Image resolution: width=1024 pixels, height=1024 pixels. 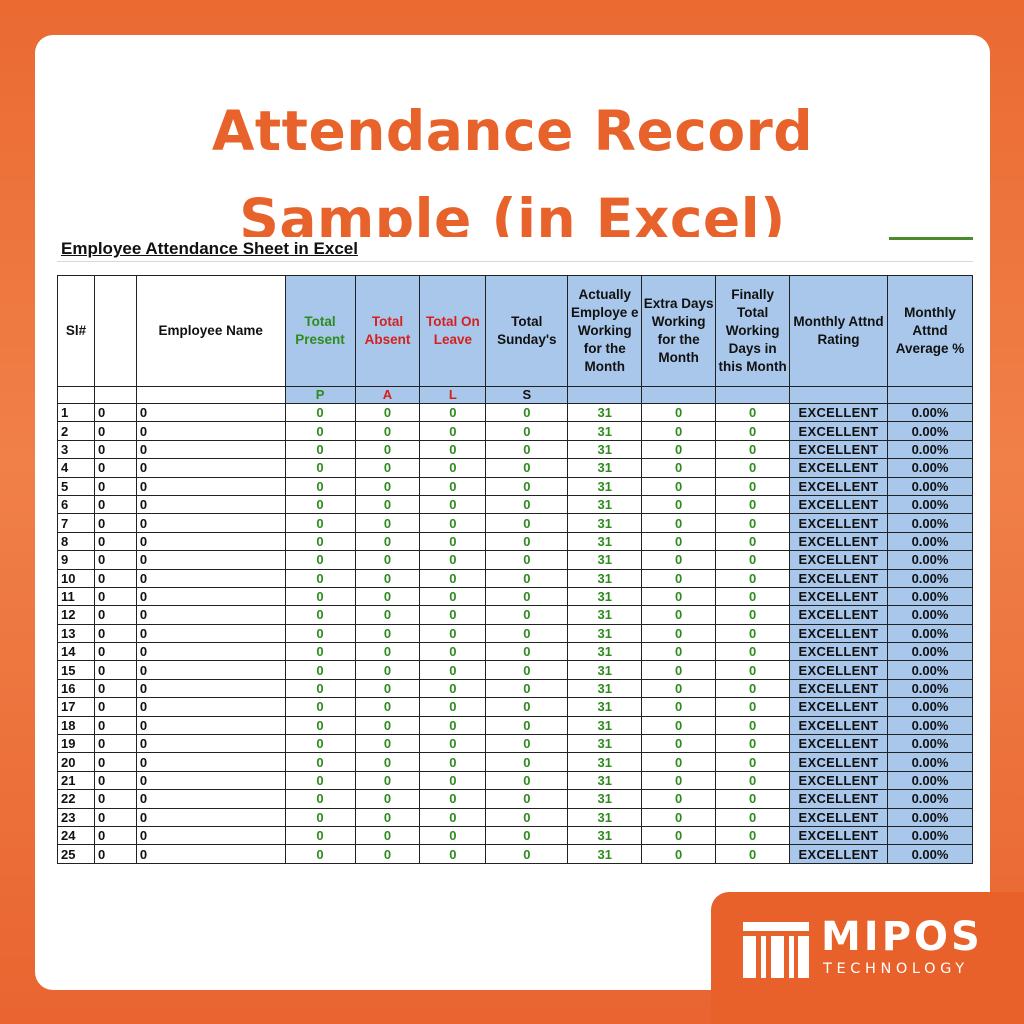 I want to click on cell-sl: 13, so click(x=76, y=633).